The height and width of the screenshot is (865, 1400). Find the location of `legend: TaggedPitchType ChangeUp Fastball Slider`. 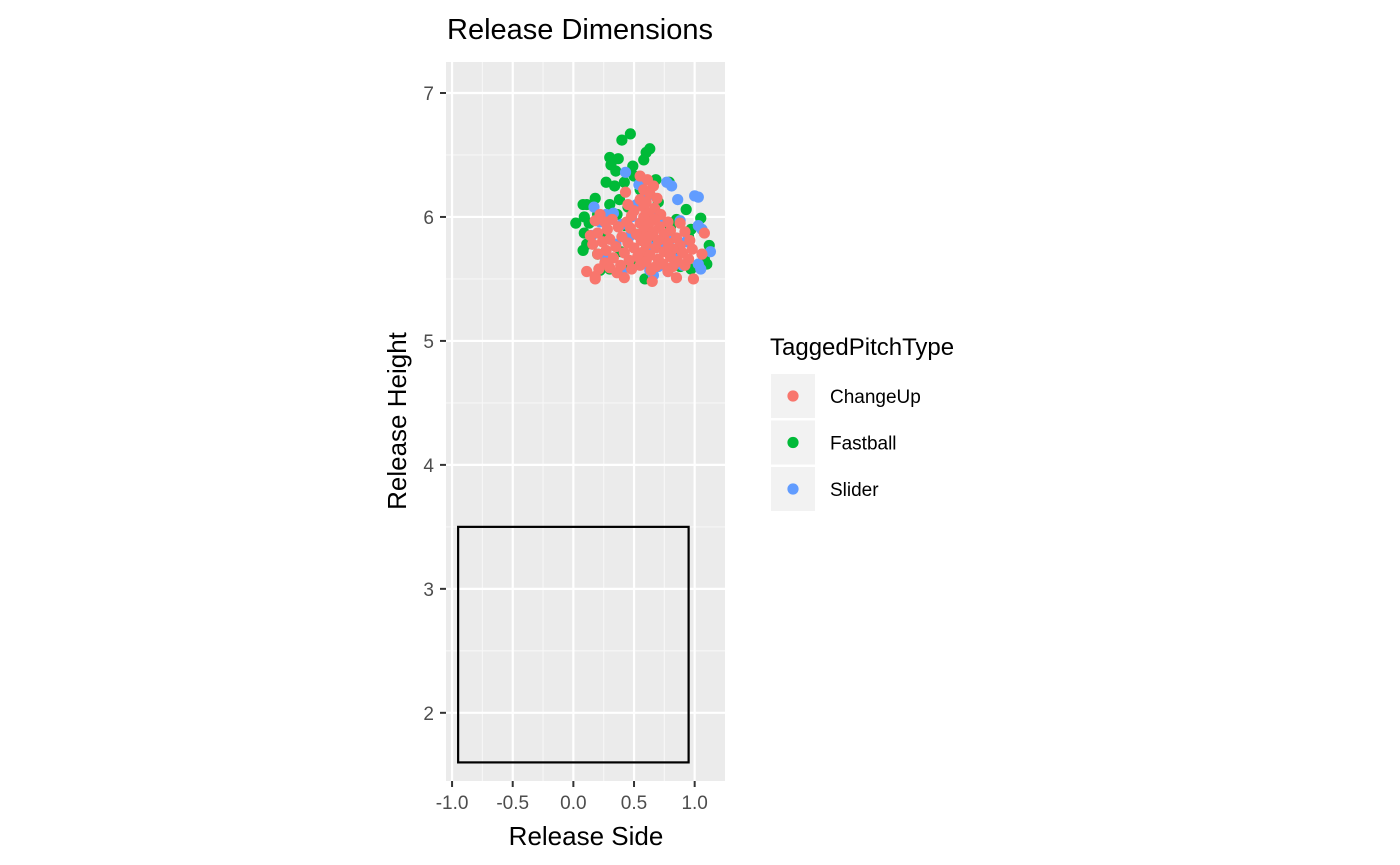

legend: TaggedPitchType ChangeUp Fastball Slider is located at coordinates (862, 422).